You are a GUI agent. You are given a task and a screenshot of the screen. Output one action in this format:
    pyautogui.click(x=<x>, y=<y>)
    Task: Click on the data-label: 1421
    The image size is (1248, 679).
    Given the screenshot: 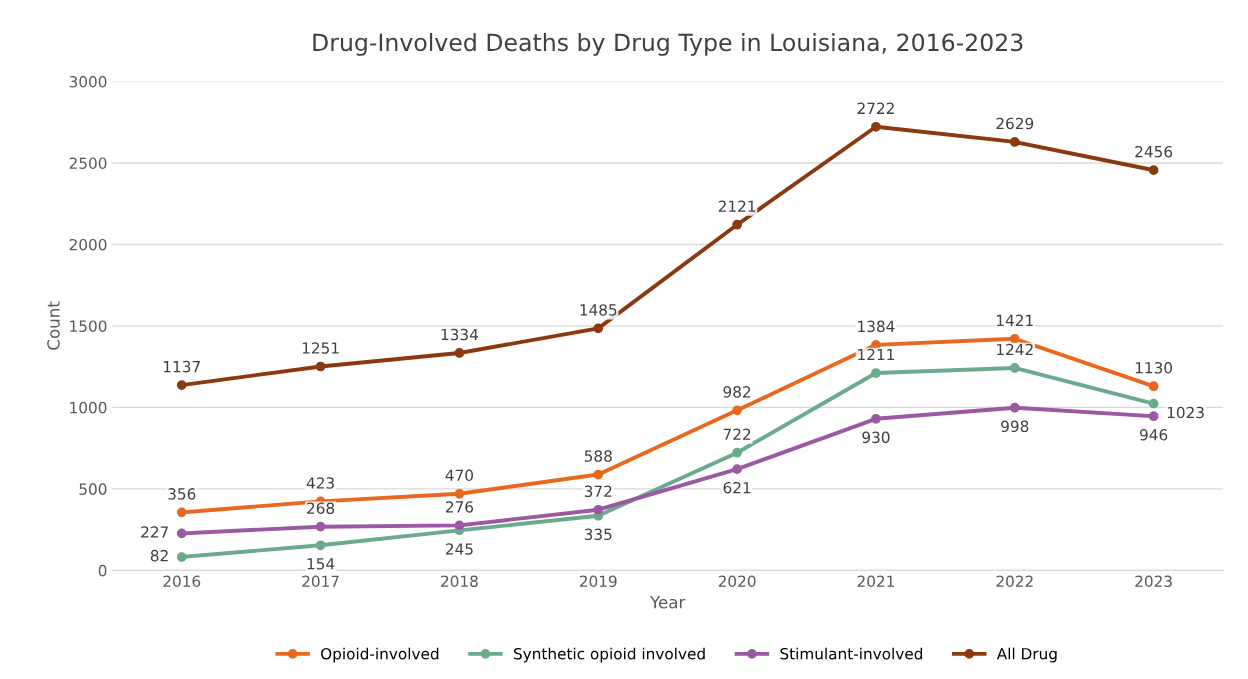 What is the action you would take?
    pyautogui.click(x=1015, y=320)
    